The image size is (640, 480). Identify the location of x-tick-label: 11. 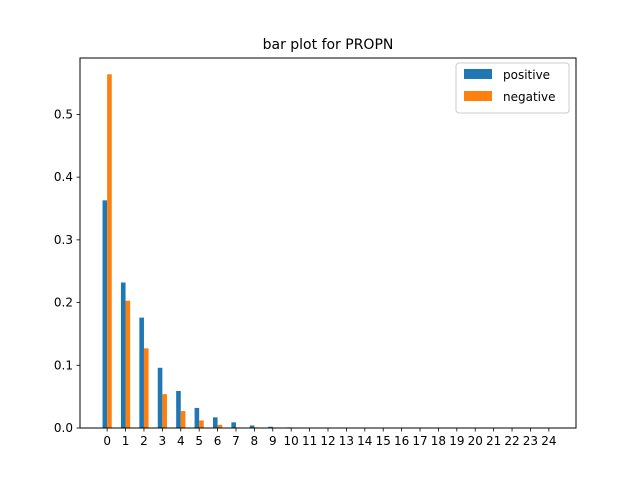
(309, 441).